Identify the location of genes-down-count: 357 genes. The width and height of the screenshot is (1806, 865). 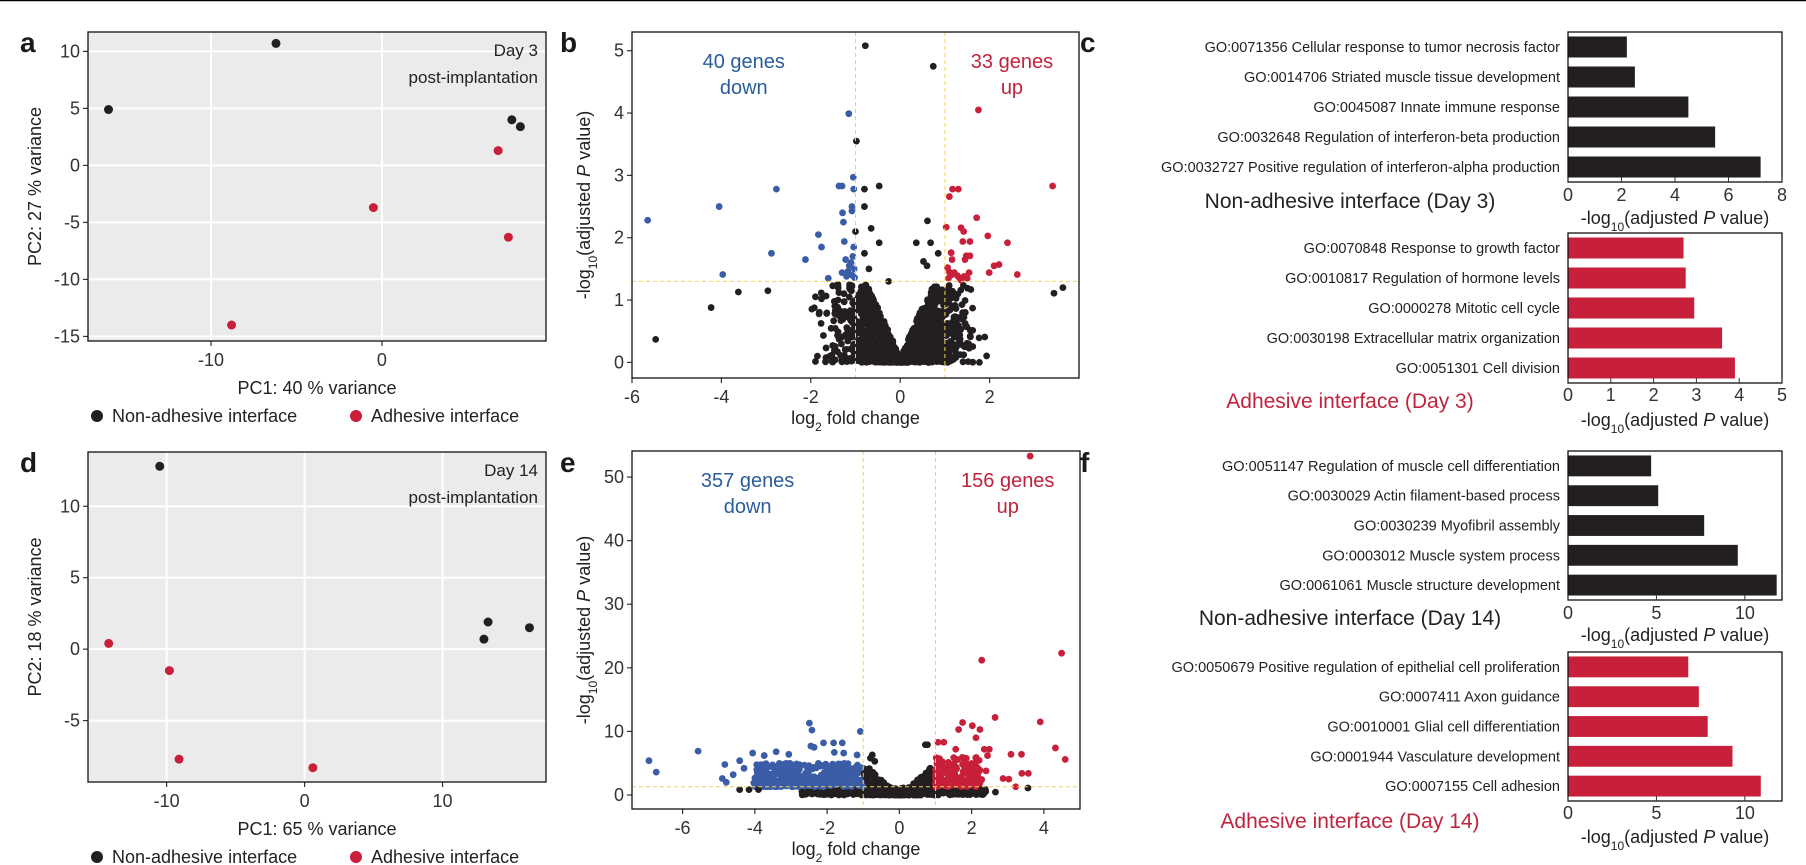
(747, 481).